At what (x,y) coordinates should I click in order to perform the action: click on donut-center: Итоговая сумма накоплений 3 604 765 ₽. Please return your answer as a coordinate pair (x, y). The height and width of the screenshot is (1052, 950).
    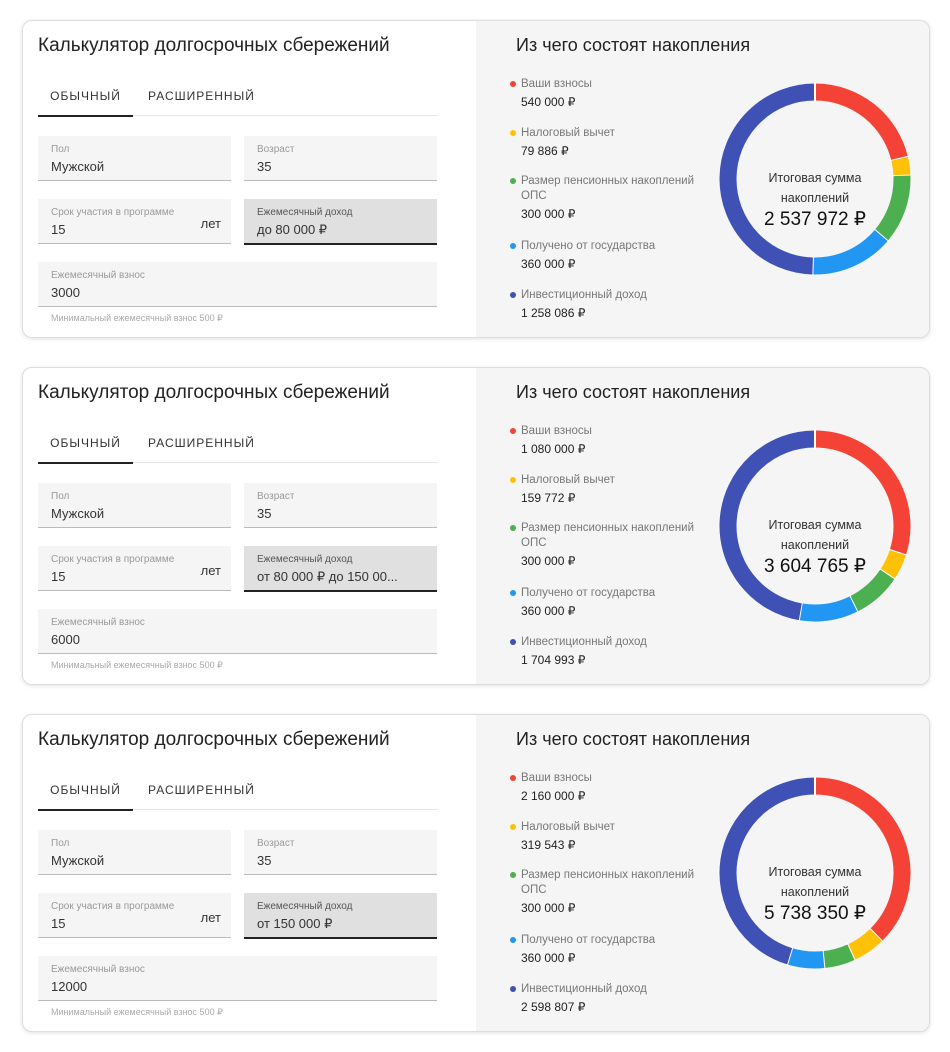
    Looking at the image, I should click on (815, 526).